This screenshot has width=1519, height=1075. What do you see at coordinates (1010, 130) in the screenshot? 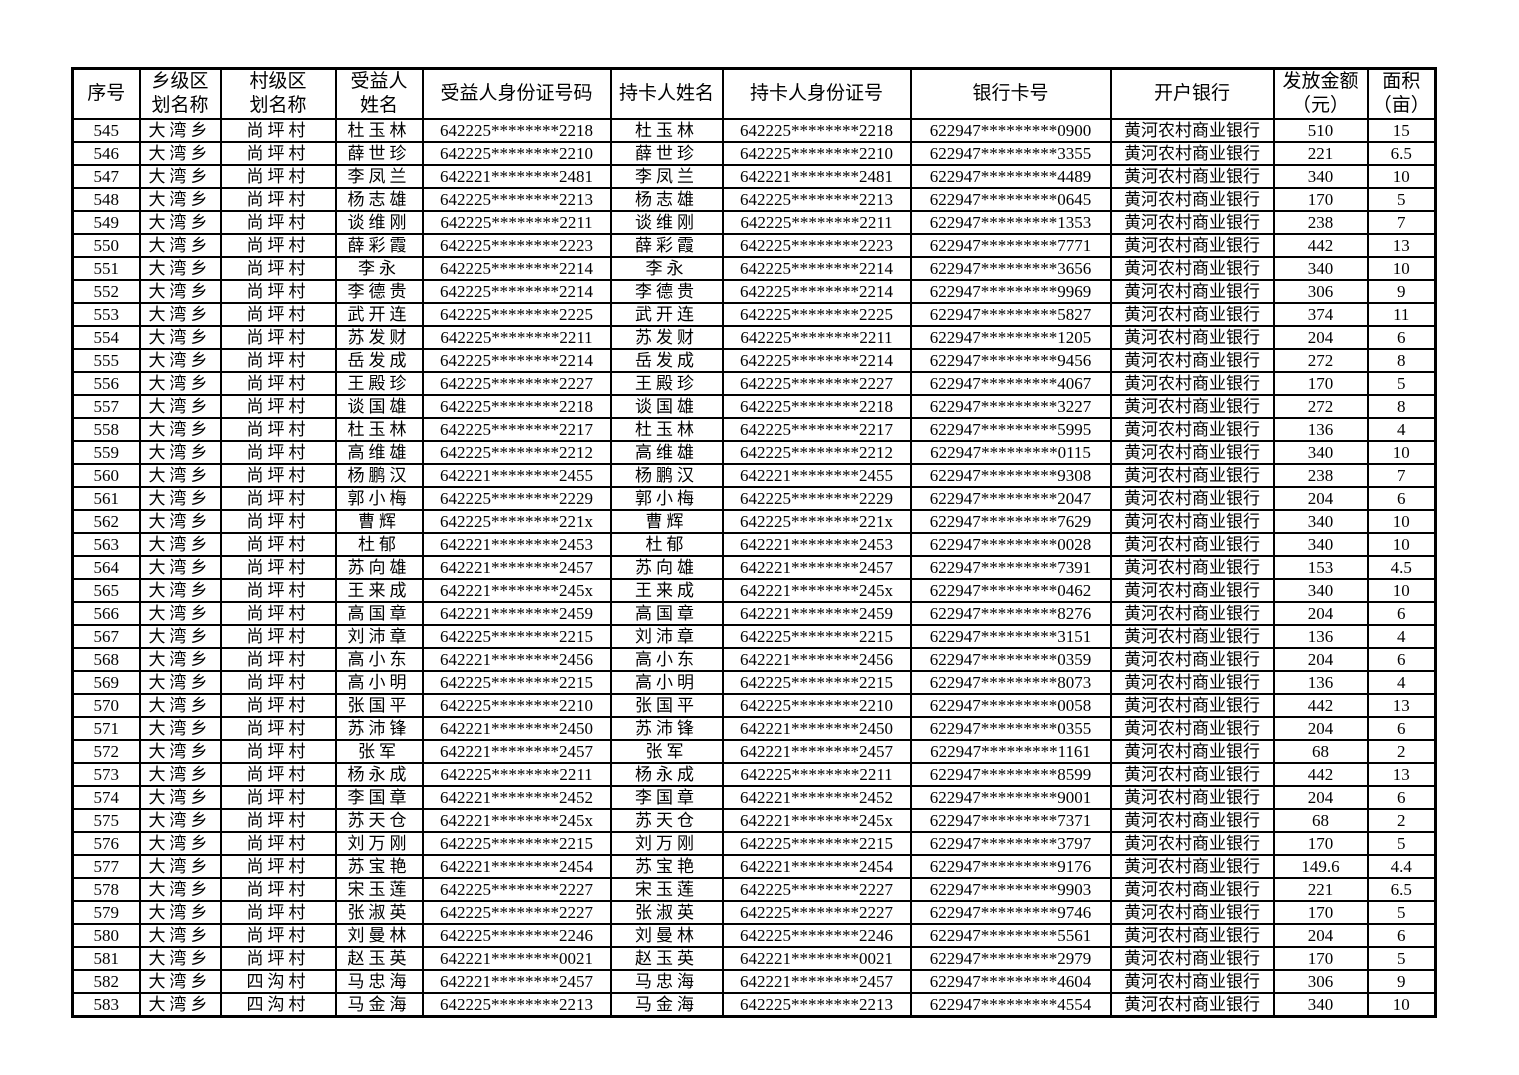
I see `cell-bank-card: 622947*********0900` at bounding box center [1010, 130].